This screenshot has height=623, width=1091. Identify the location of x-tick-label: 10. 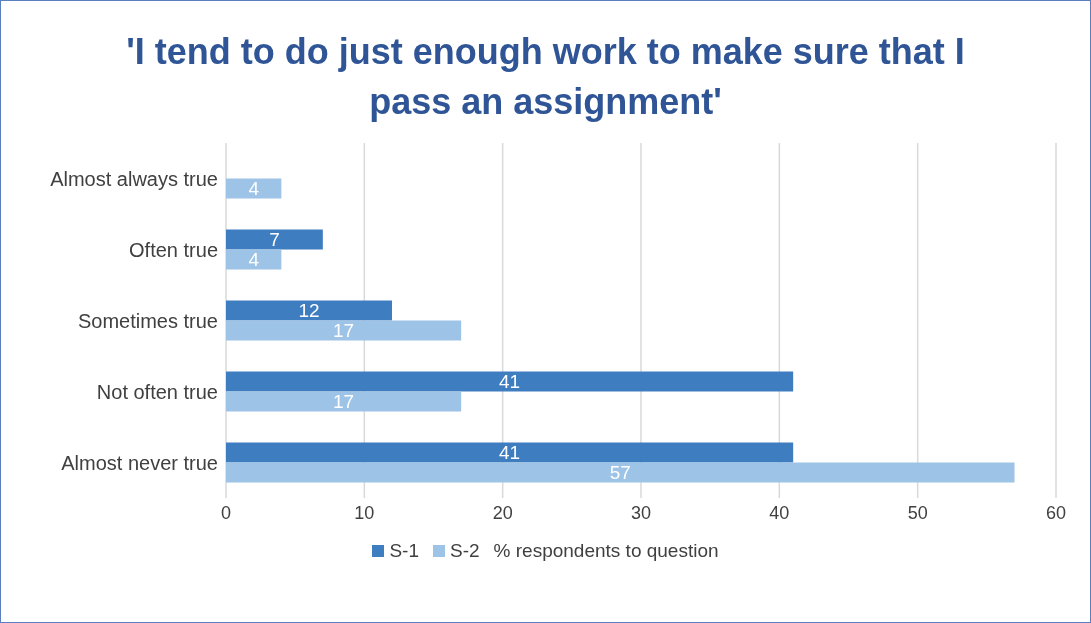
(364, 512).